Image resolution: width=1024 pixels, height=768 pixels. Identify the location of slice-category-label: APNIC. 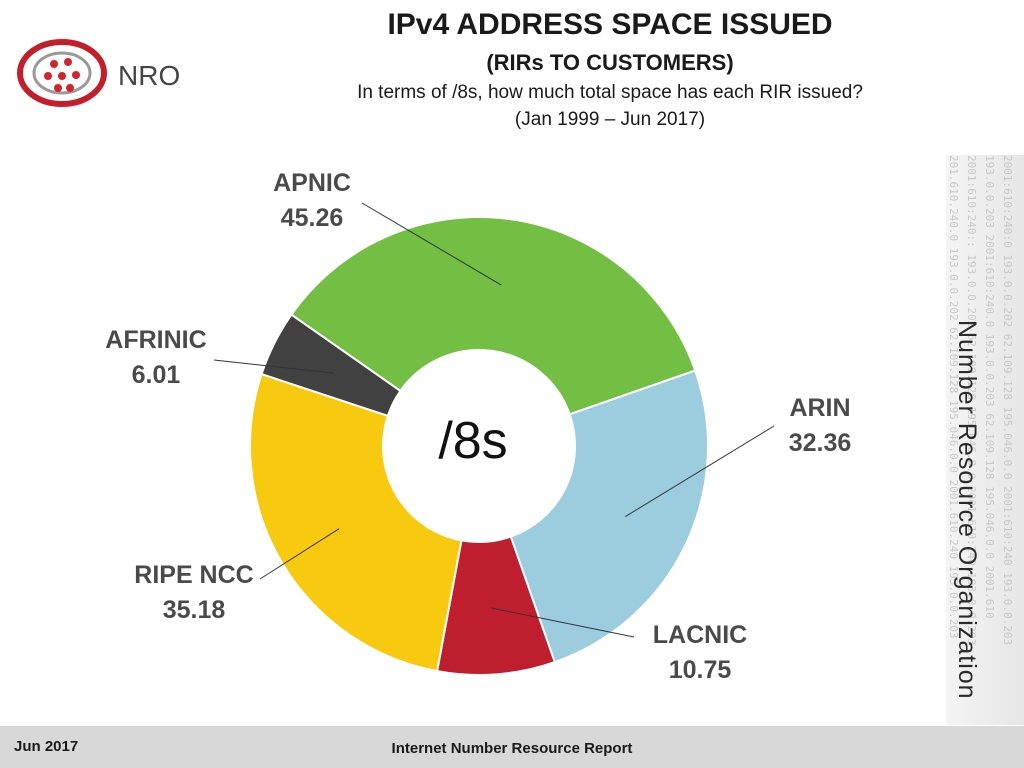
(312, 183).